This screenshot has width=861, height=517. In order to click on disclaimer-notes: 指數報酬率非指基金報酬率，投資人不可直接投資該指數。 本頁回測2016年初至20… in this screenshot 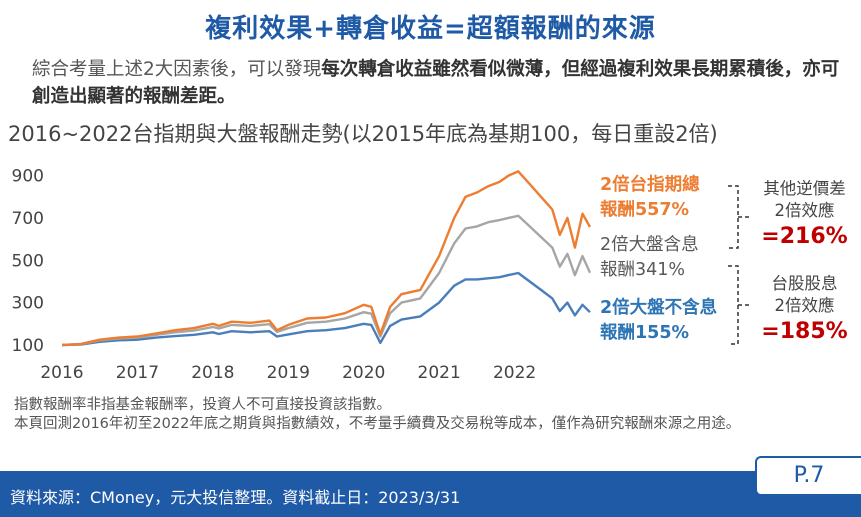, I will do `click(429, 415)`.